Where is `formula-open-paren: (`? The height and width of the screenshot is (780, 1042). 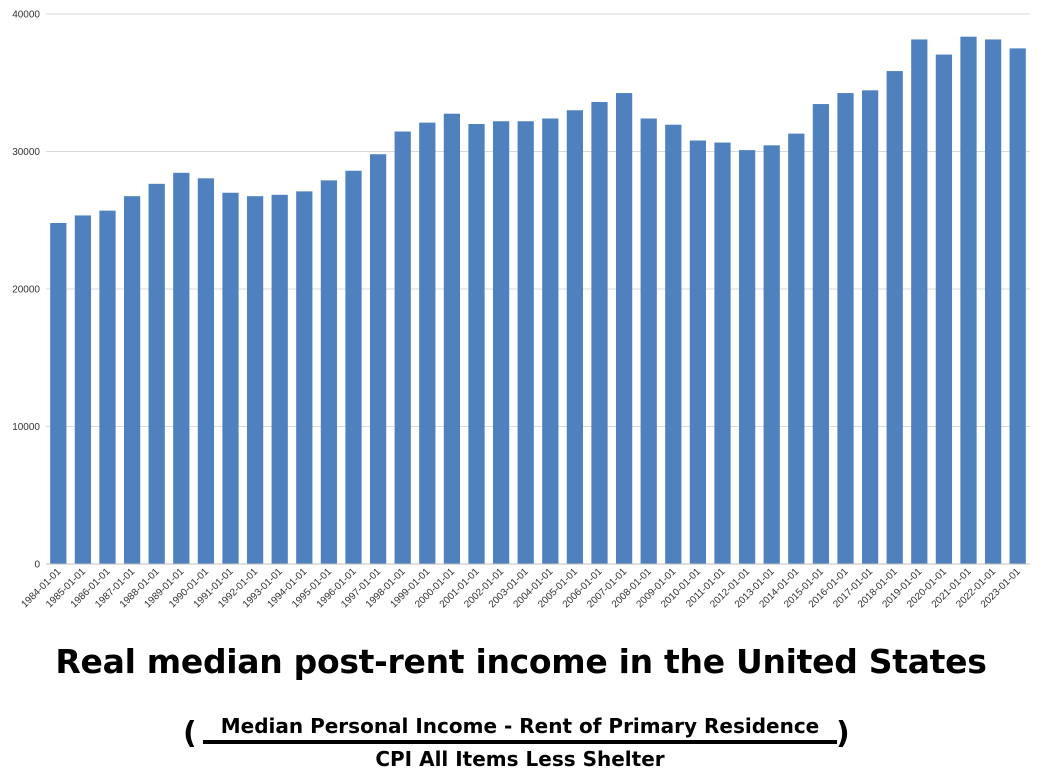 formula-open-paren: ( is located at coordinates (190, 733).